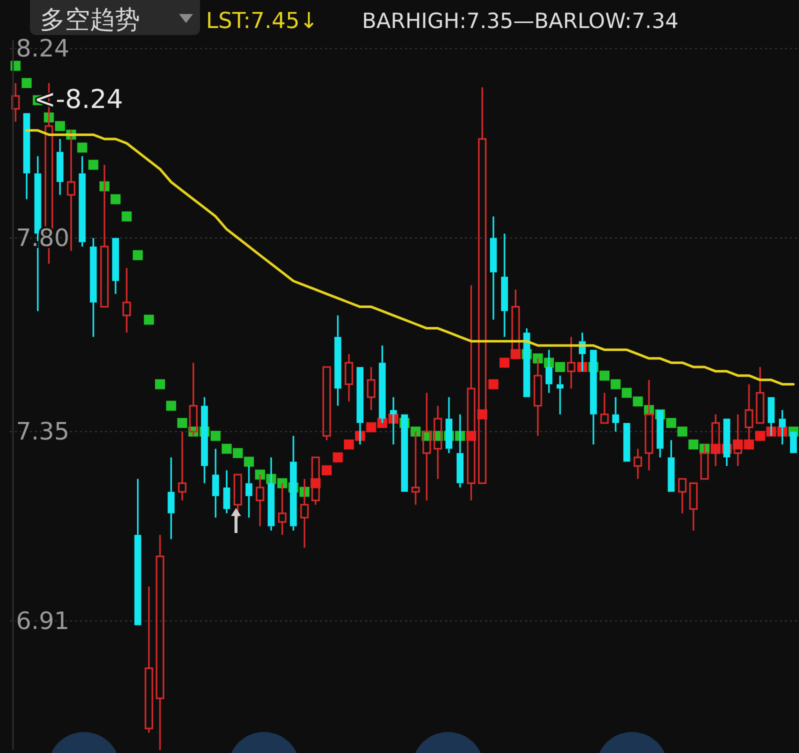  What do you see at coordinates (43, 432) in the screenshot?
I see `y-tick-label: 7.35` at bounding box center [43, 432].